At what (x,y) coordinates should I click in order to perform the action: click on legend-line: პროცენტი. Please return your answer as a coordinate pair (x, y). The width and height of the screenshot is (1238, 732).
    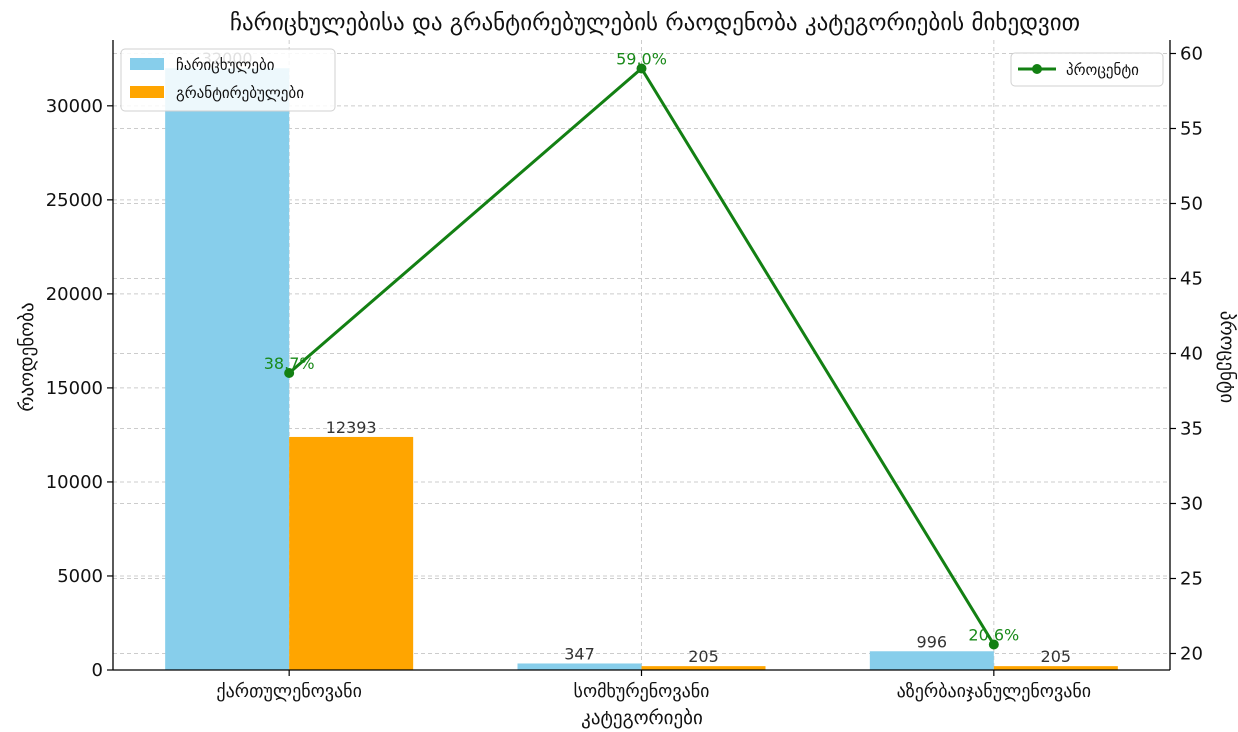
    Looking at the image, I should click on (1087, 69).